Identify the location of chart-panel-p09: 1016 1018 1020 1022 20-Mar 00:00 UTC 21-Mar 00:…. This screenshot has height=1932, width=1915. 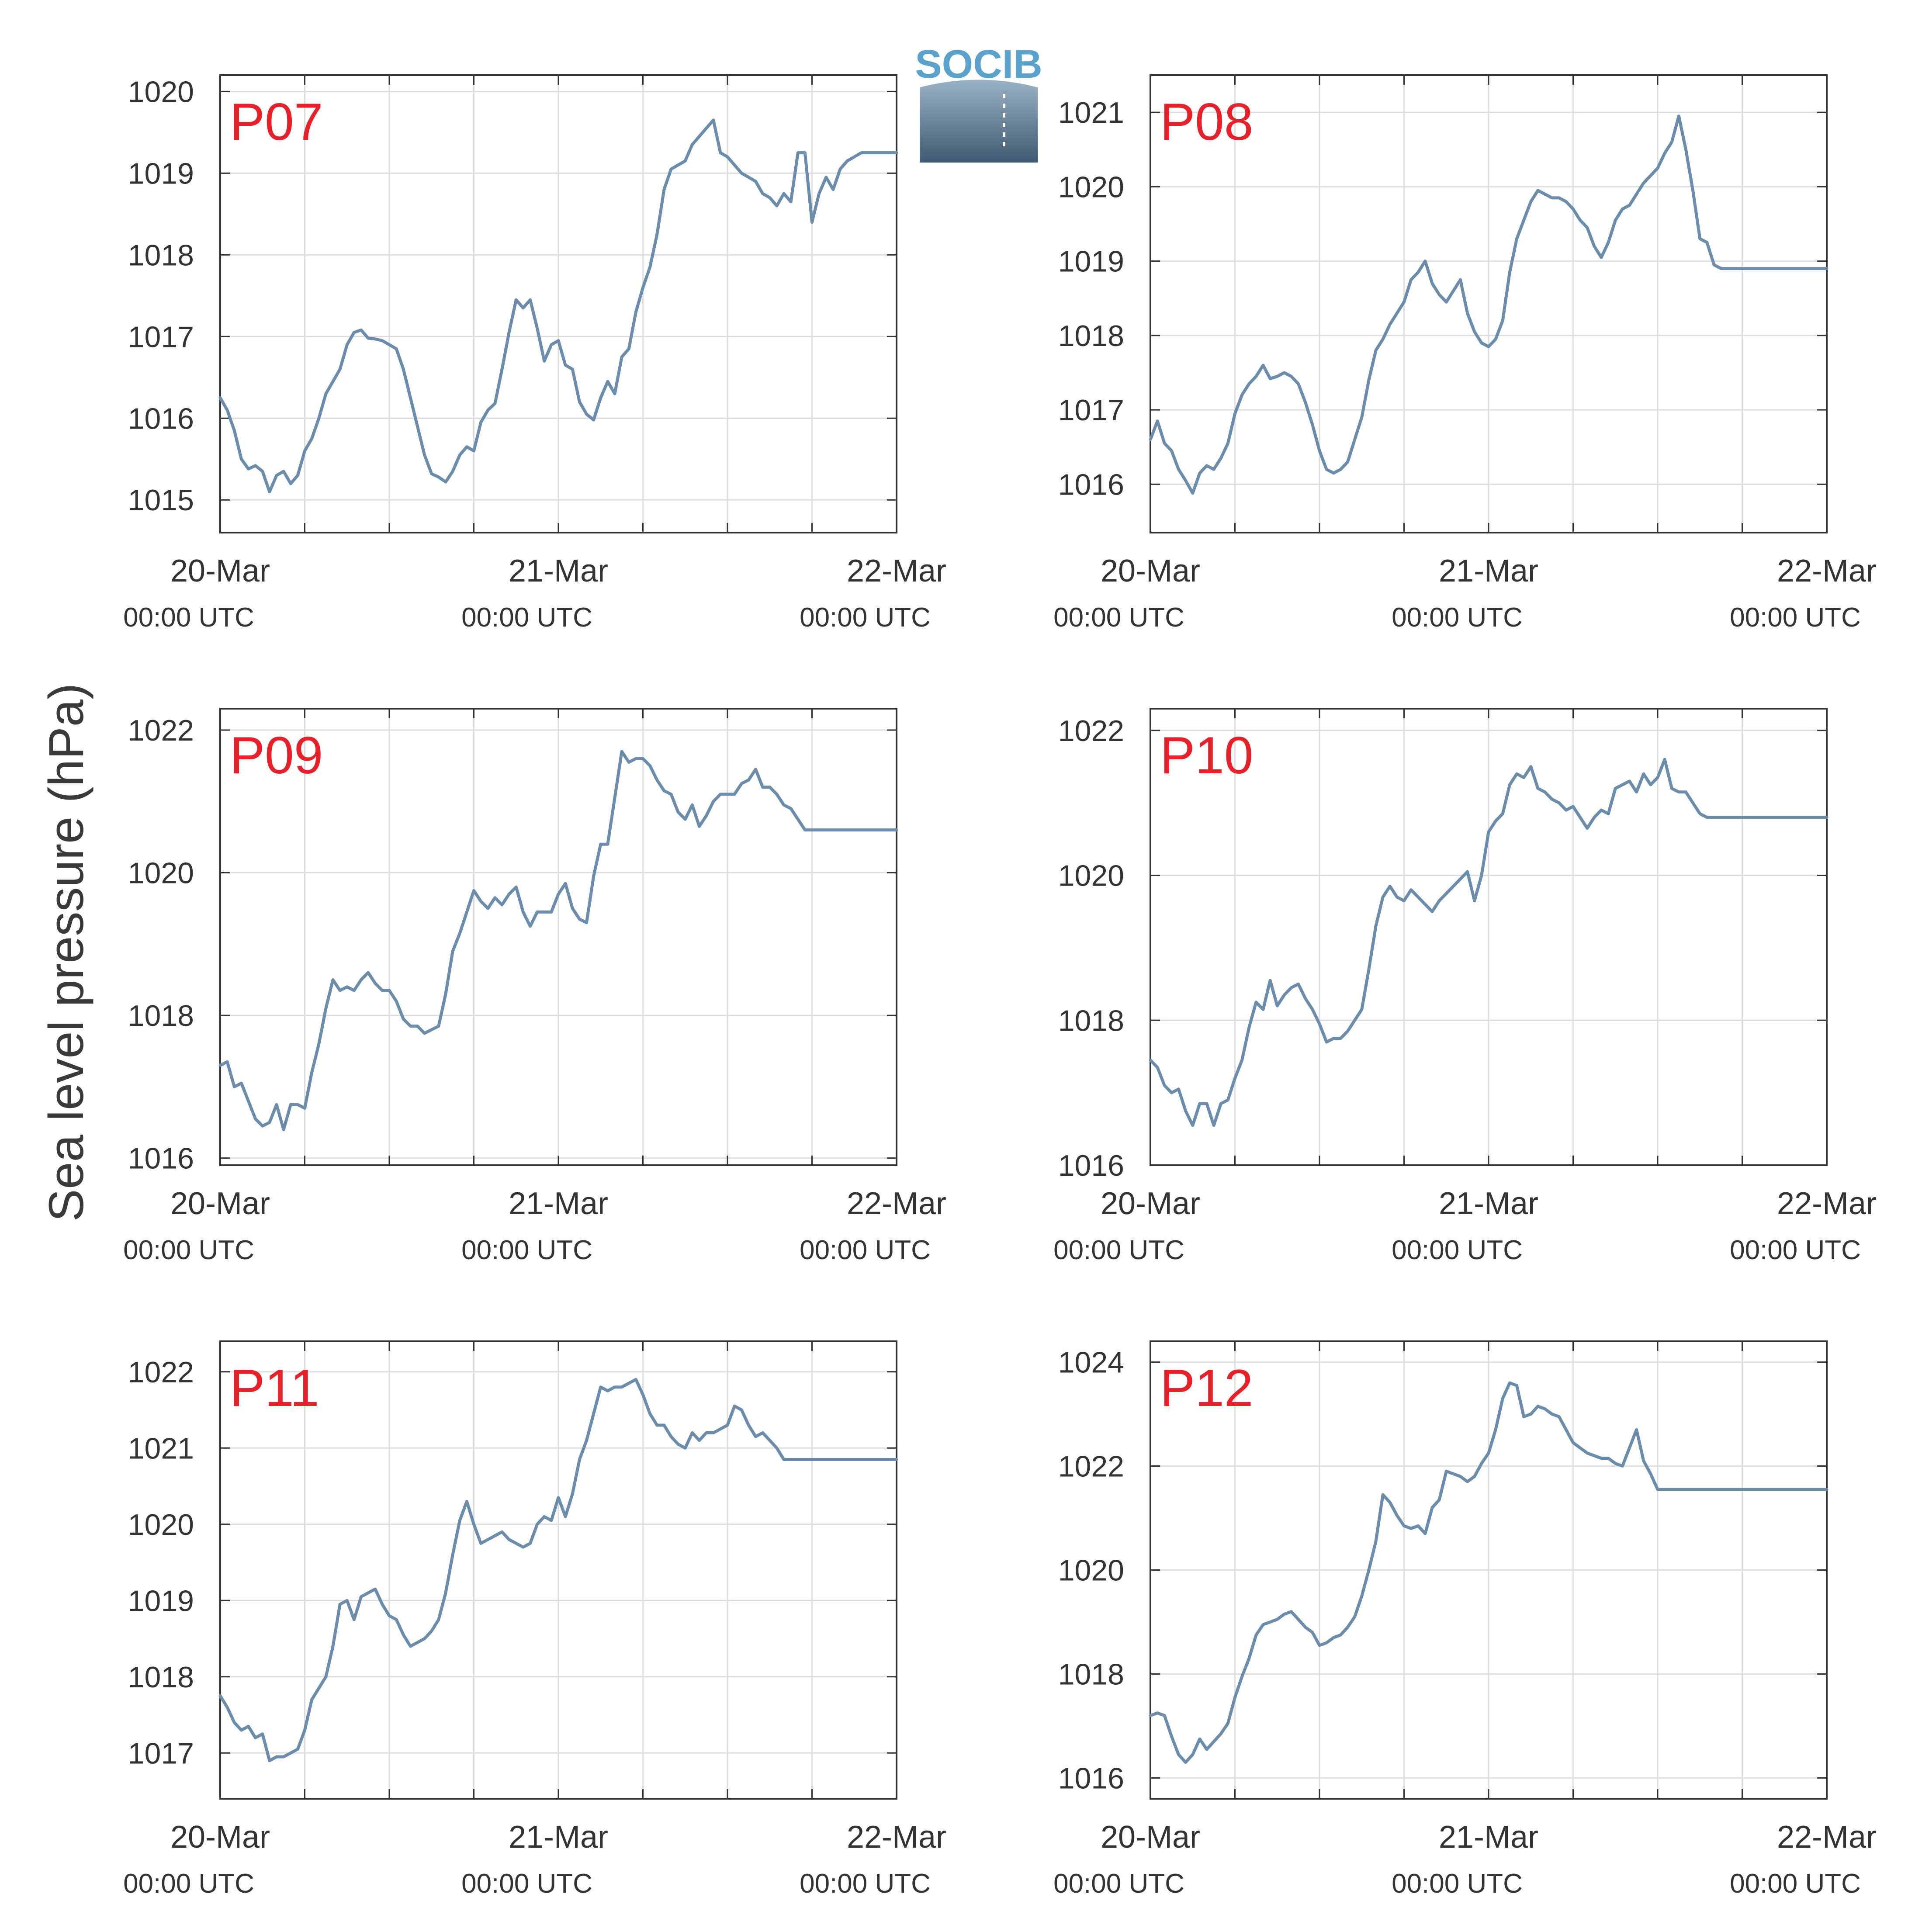
(534, 986).